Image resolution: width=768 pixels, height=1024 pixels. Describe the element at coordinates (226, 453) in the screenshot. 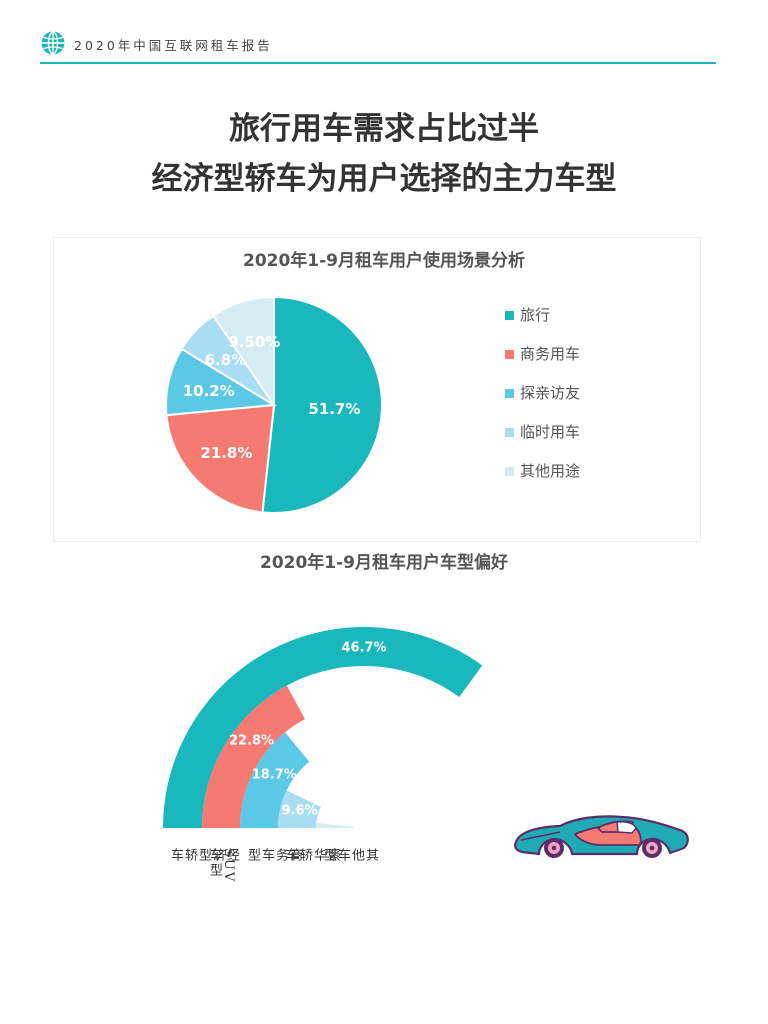

I see `pie-data-label: 21.8%` at that location.